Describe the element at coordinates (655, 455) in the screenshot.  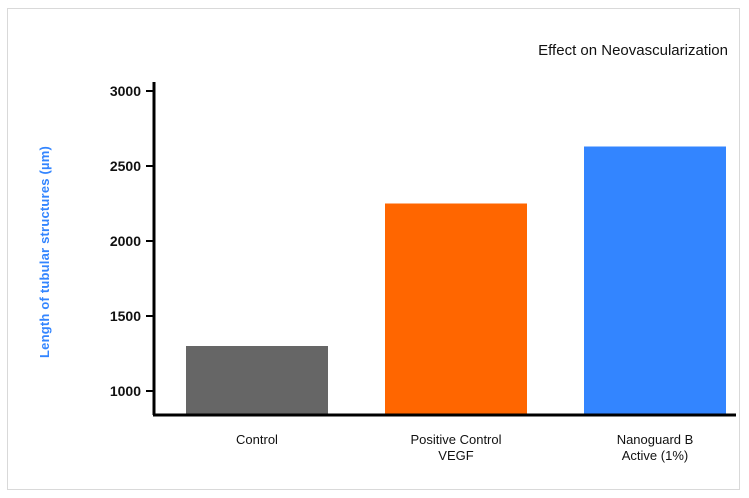
I see `x-tick-label-line: Active (1%)` at that location.